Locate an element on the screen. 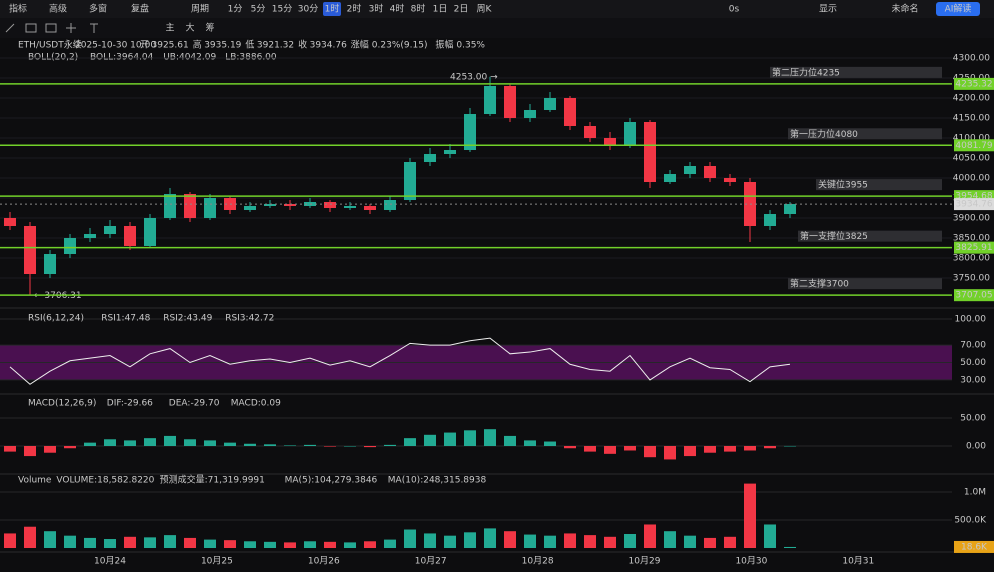 The width and height of the screenshot is (994, 572). toolbar-item: 1分 is located at coordinates (235, 9).